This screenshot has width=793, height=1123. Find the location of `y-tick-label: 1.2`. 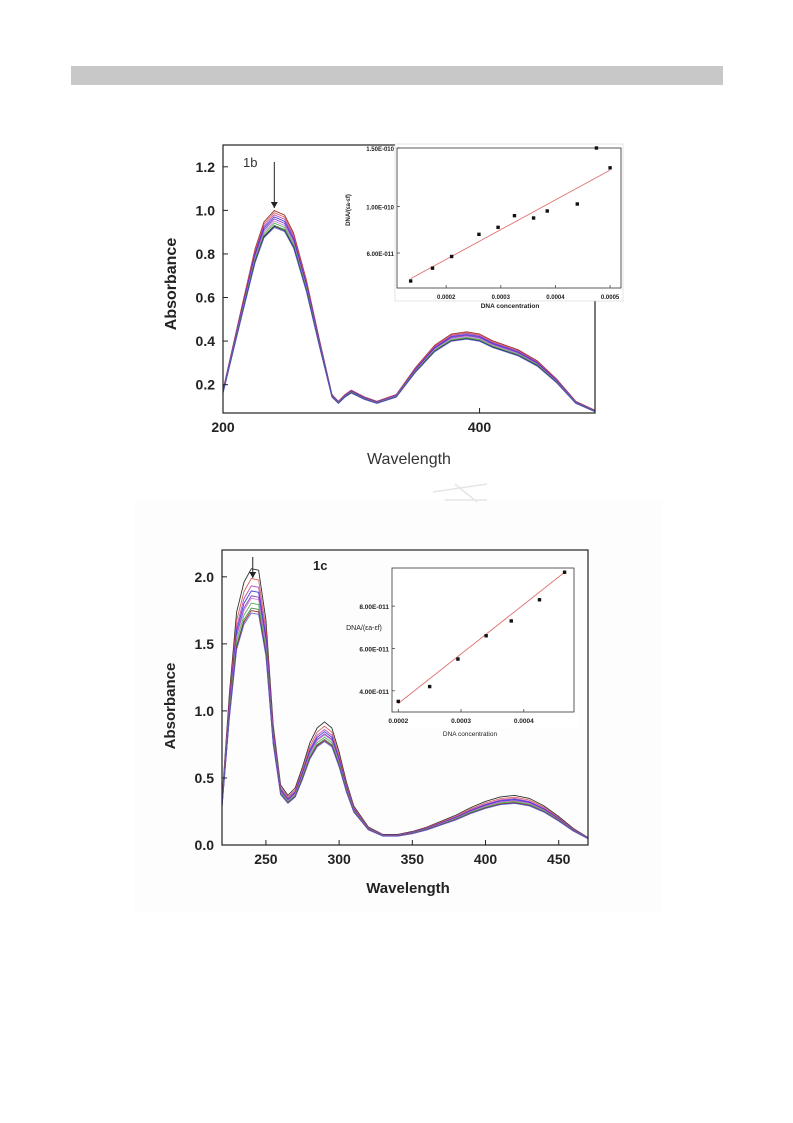

y-tick-label: 1.2 is located at coordinates (206, 167).